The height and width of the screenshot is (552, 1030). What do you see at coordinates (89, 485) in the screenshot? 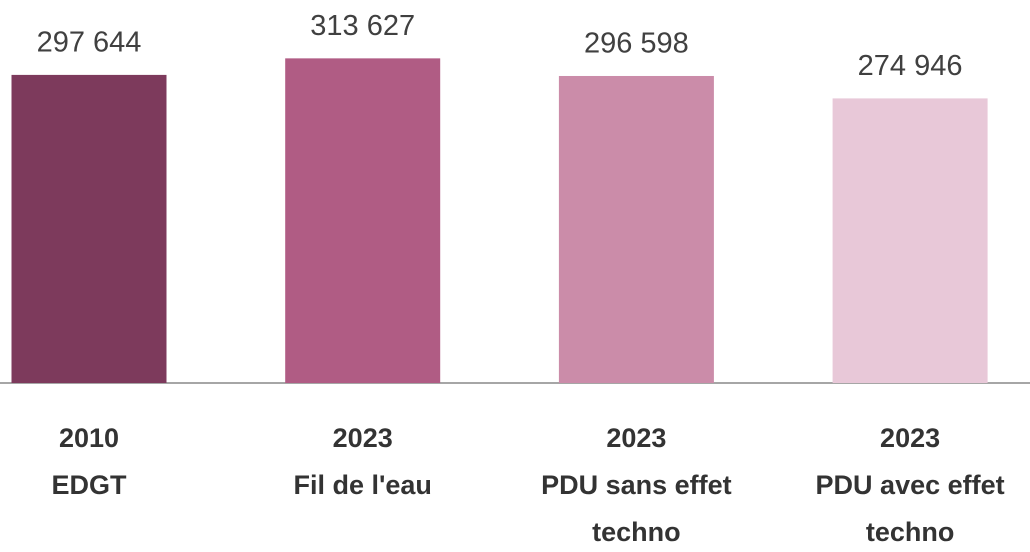
I see `x-tick-label: EDGT` at bounding box center [89, 485].